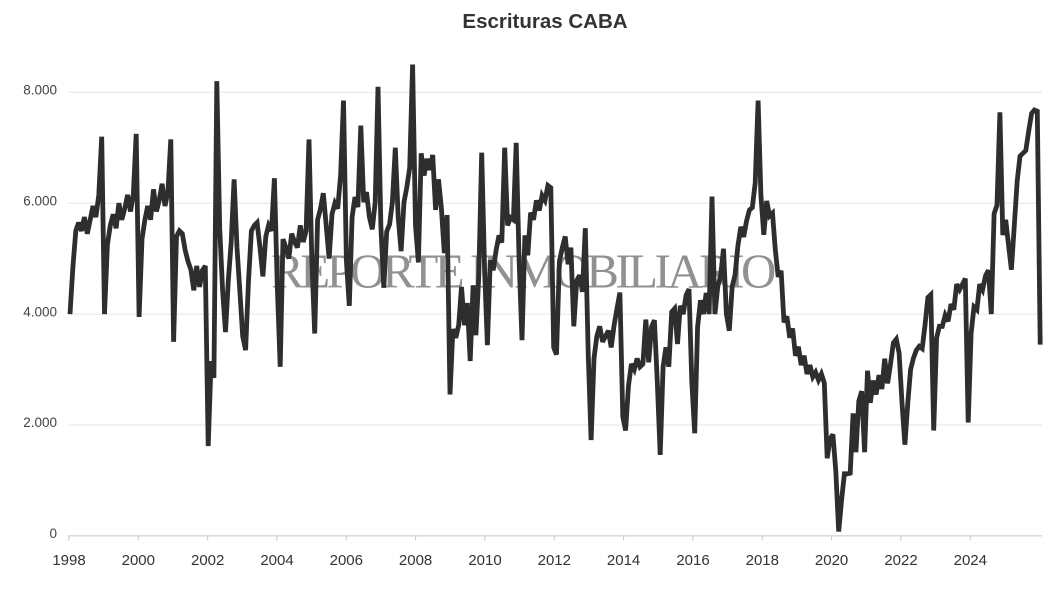 The image size is (1058, 602). Describe the element at coordinates (276, 560) in the screenshot. I see `svg-text: 2004` at that location.